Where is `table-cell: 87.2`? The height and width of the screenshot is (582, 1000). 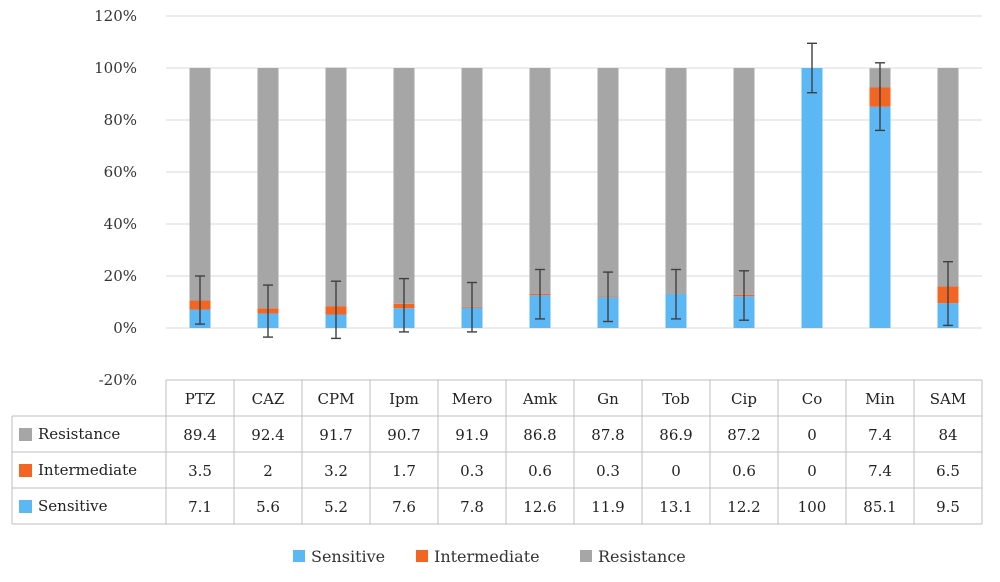
table-cell: 87.2 is located at coordinates (743, 435).